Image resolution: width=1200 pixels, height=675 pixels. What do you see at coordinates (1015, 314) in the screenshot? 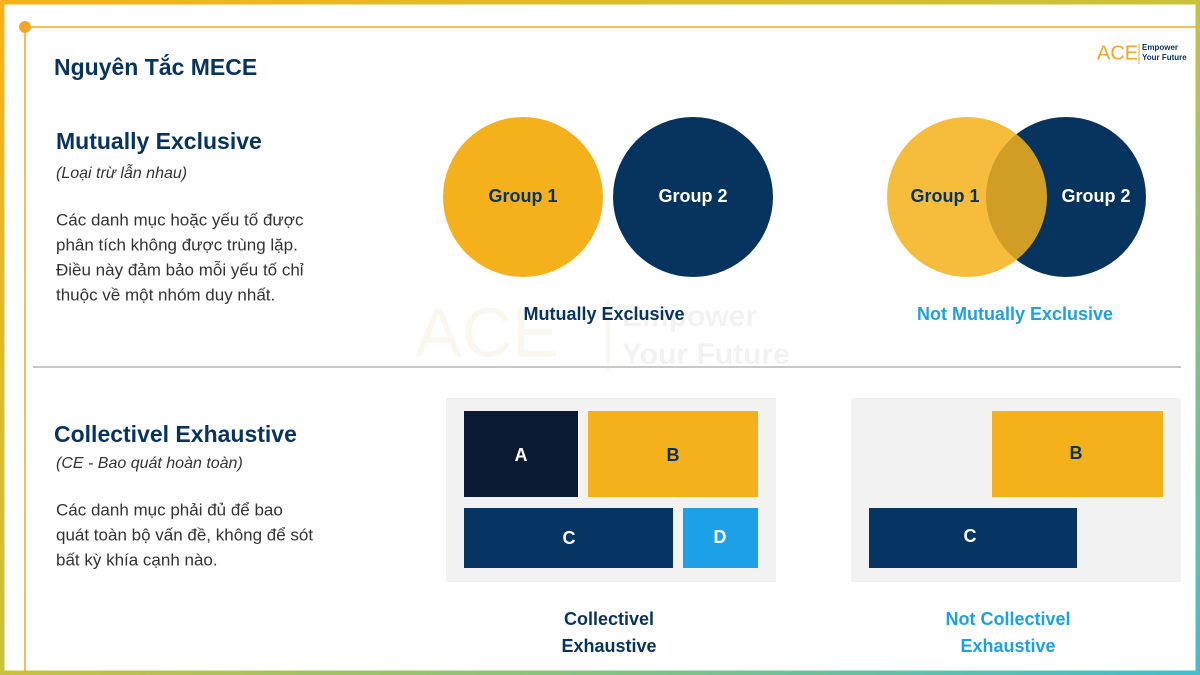
I see `example-caption: Not Mutually Exclusive` at bounding box center [1015, 314].